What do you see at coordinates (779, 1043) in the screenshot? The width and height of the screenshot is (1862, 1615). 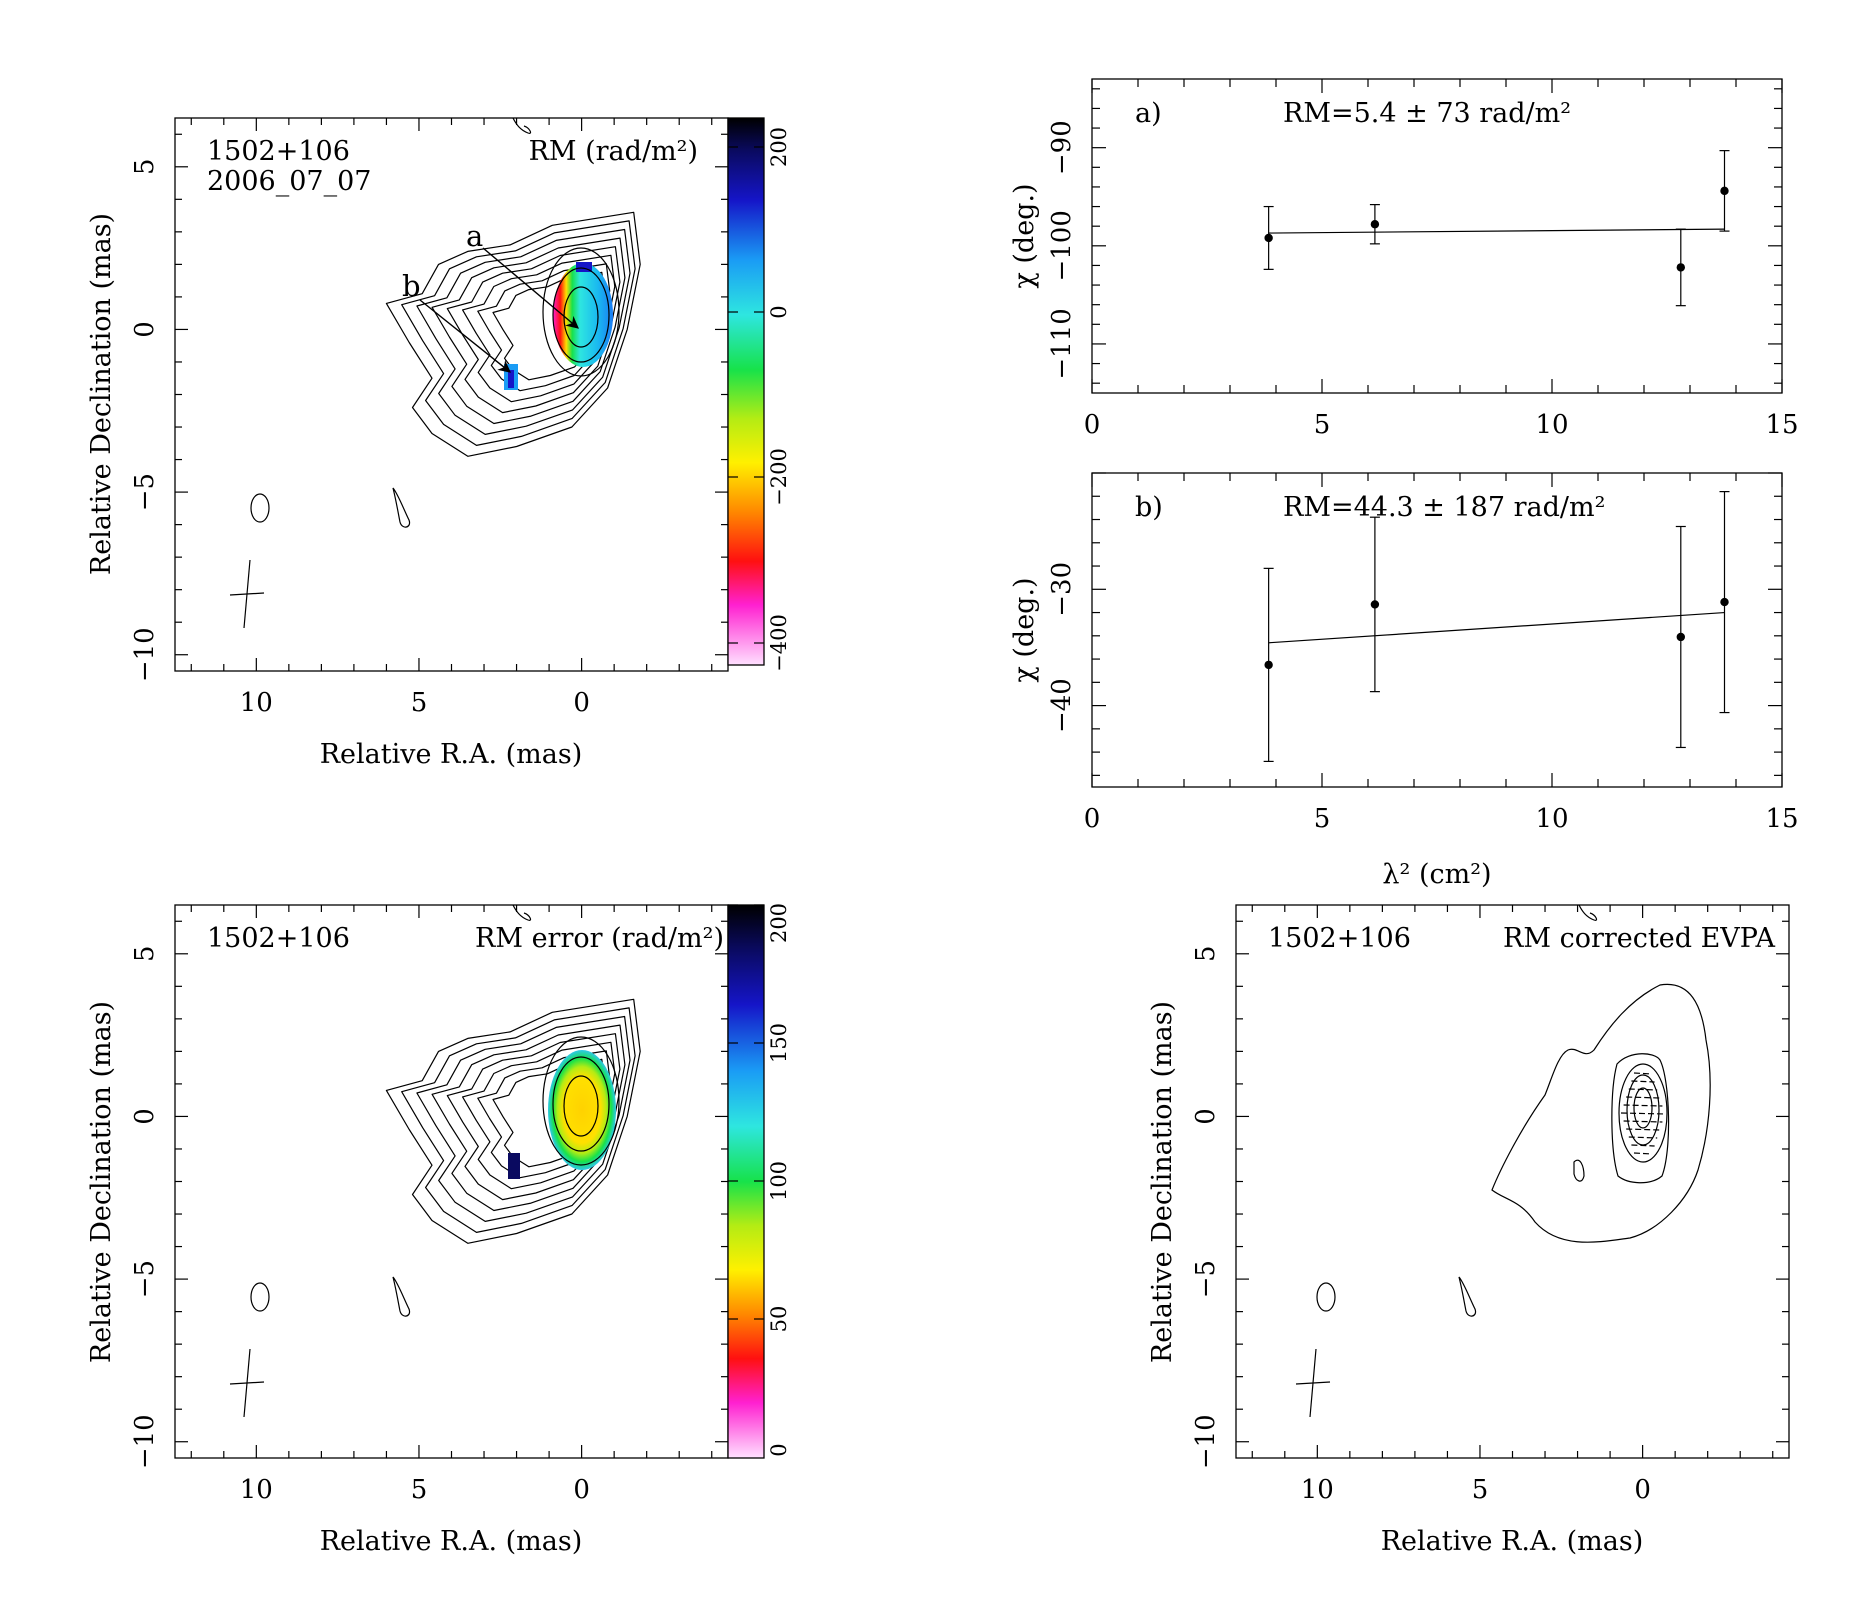 I see `colorbar-tick-label: 150` at bounding box center [779, 1043].